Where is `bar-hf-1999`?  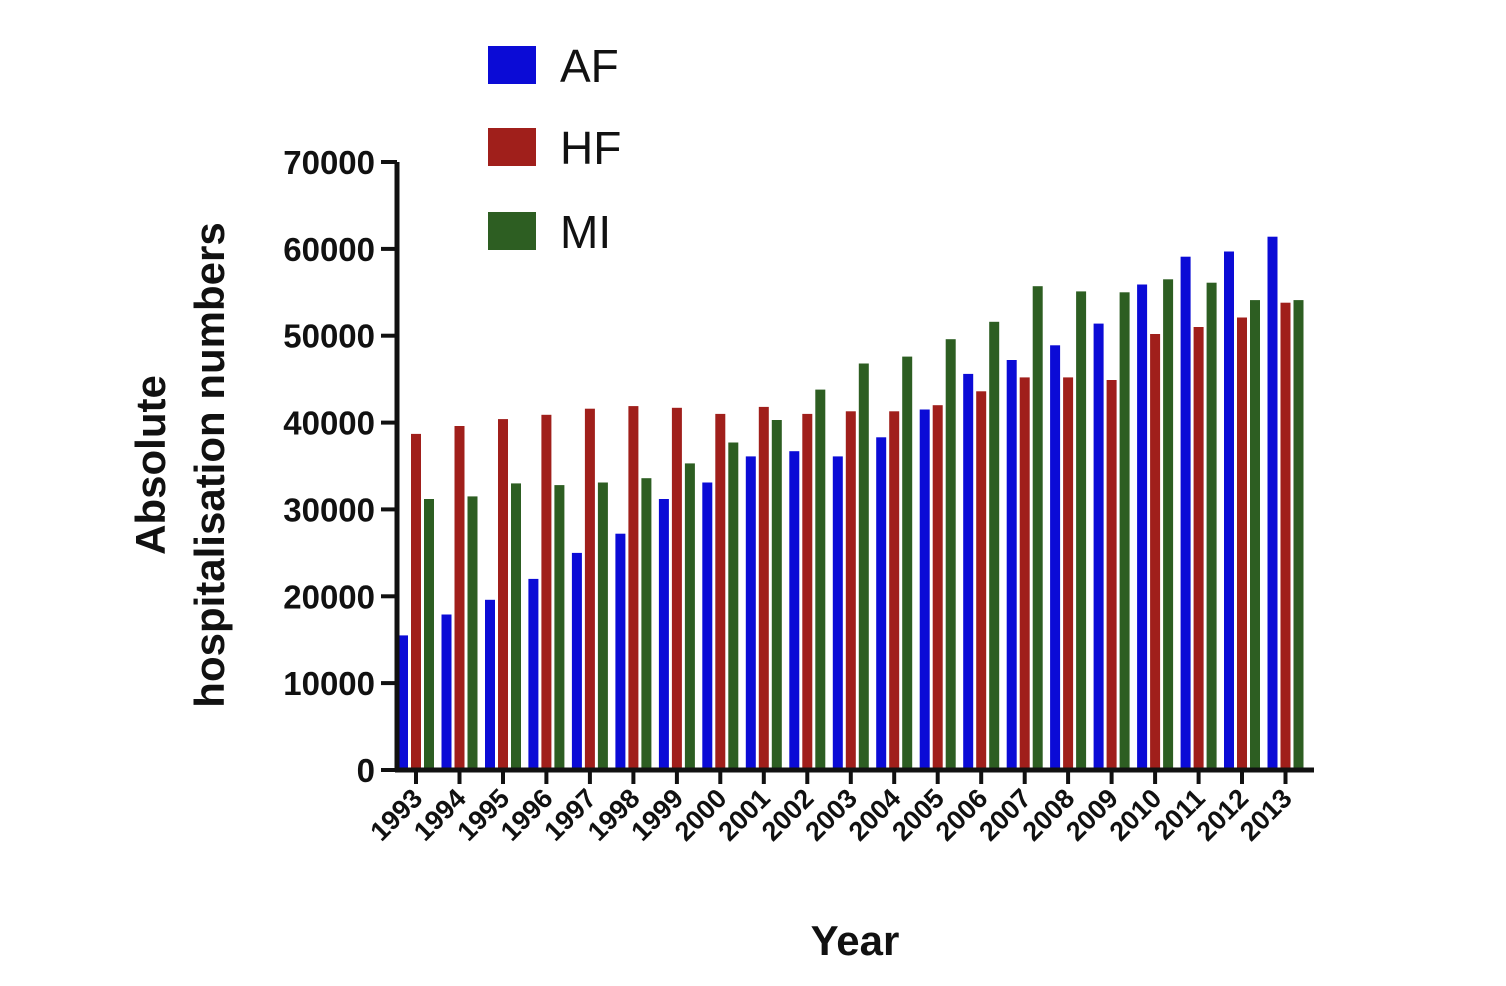 bar-hf-1999 is located at coordinates (676, 588).